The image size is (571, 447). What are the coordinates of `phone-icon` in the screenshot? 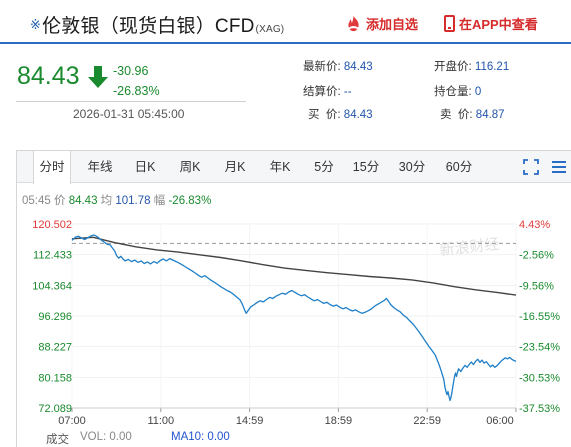 It's located at (449, 23).